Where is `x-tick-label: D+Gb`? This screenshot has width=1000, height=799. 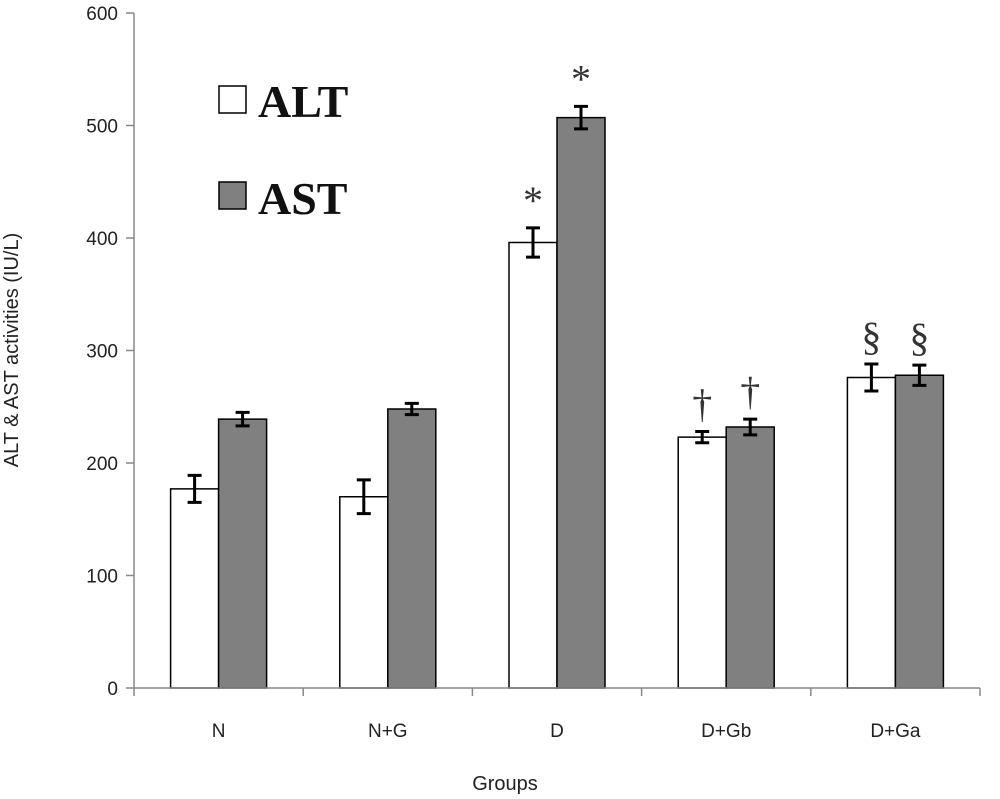
x-tick-label: D+Gb is located at coordinates (726, 731).